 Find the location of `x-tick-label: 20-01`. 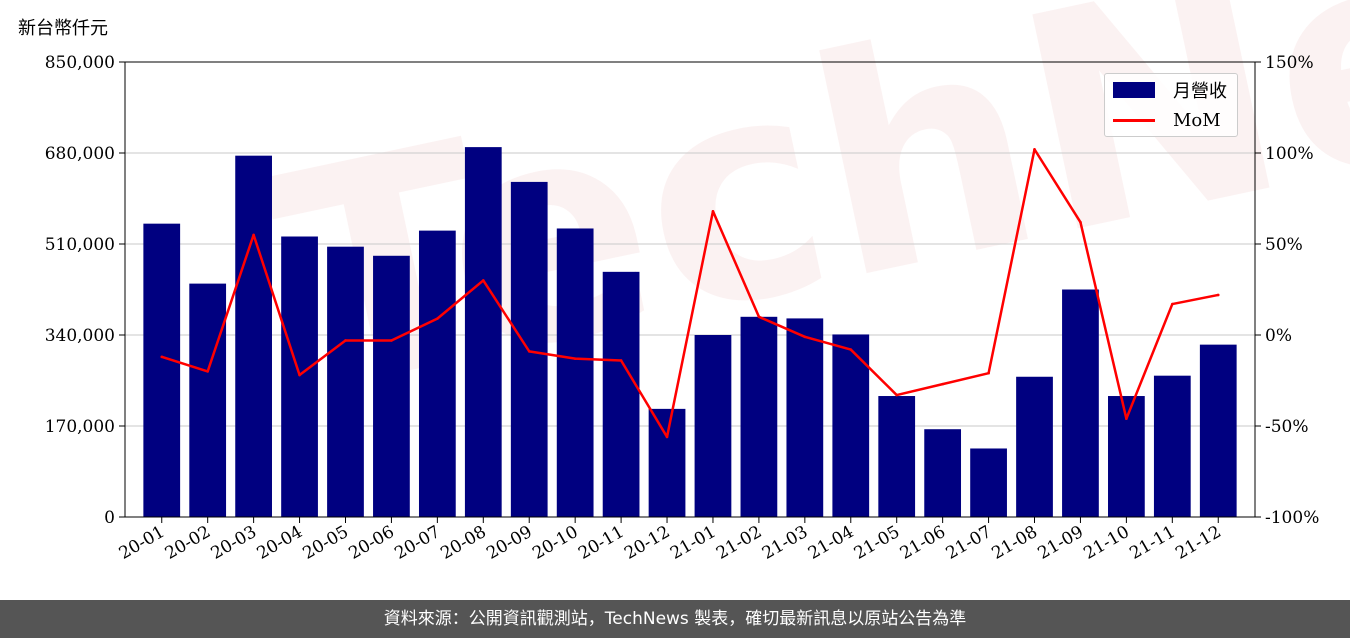

x-tick-label: 20-01 is located at coordinates (142, 543).